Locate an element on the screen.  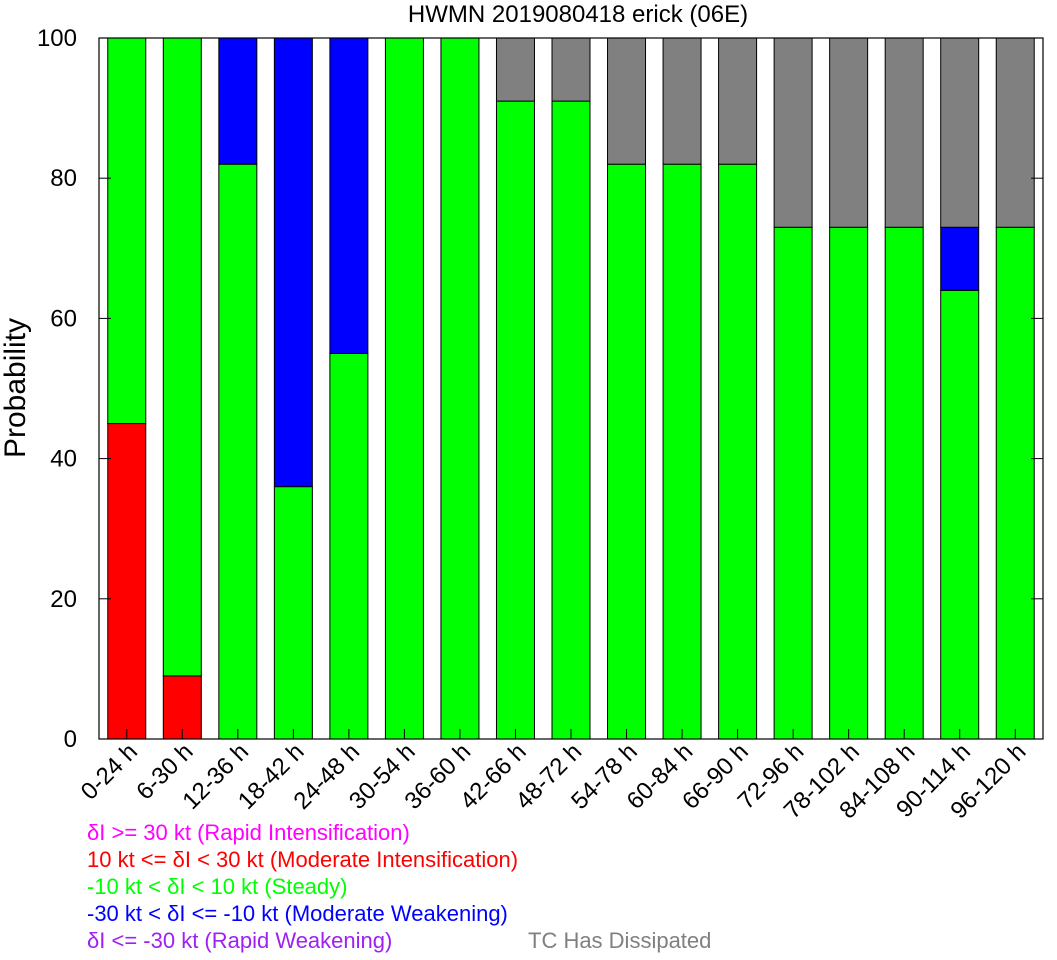
y-tick-label: 80 is located at coordinates (63, 178).